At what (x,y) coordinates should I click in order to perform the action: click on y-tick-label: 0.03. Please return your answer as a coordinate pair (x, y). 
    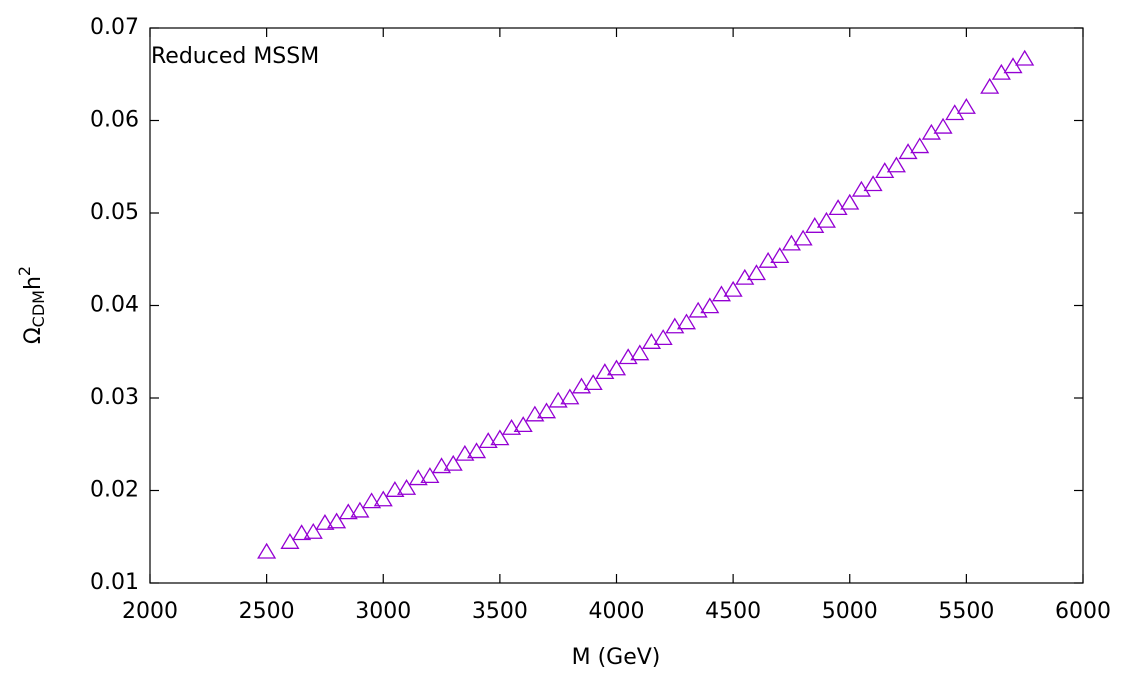
    Looking at the image, I should click on (114, 397).